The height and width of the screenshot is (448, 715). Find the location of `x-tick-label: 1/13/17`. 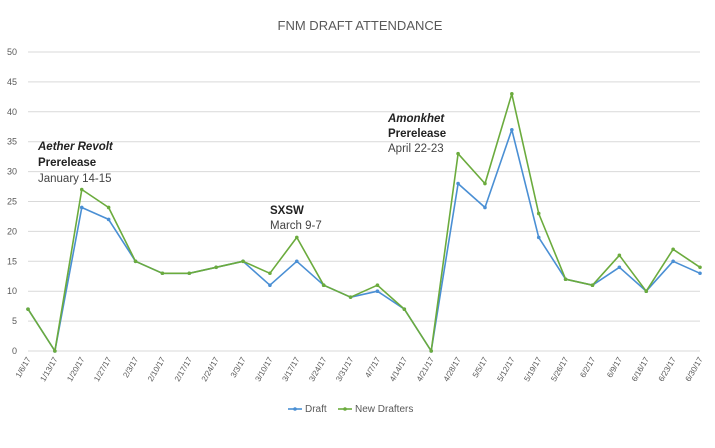

x-tick-label: 1/13/17 is located at coordinates (48, 369).